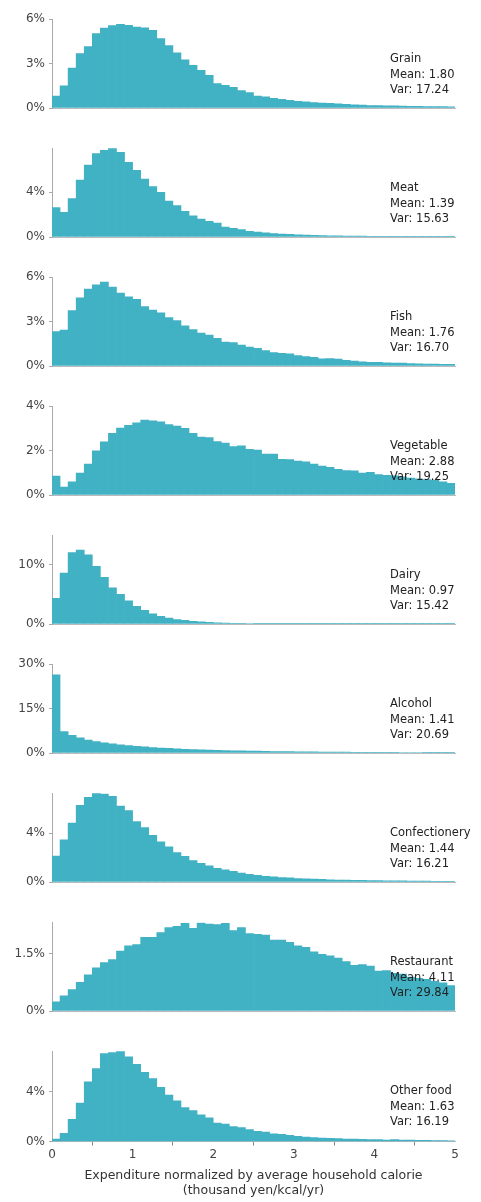  What do you see at coordinates (455, 1153) in the screenshot?
I see `x-tick-label: 5` at bounding box center [455, 1153].